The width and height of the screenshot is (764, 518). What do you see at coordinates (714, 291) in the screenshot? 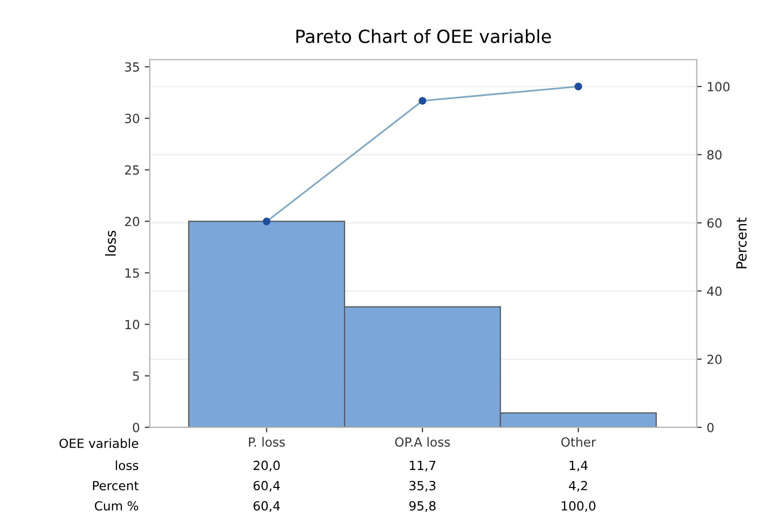
I see `y2-tick-label: 40` at bounding box center [714, 291].